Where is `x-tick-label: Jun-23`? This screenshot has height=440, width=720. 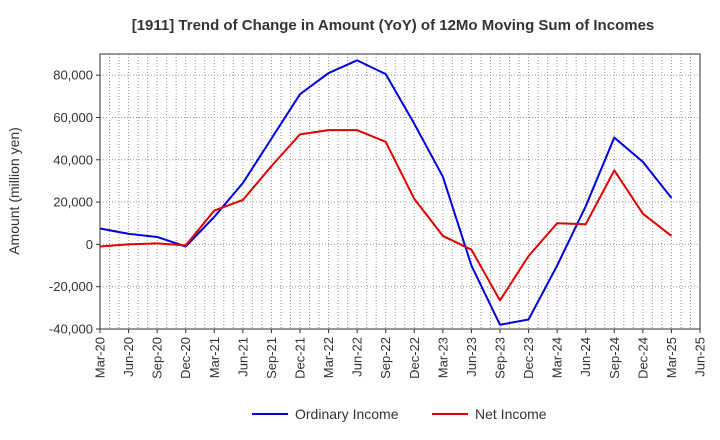
x-tick-label: Jun-23 is located at coordinates (471, 357).